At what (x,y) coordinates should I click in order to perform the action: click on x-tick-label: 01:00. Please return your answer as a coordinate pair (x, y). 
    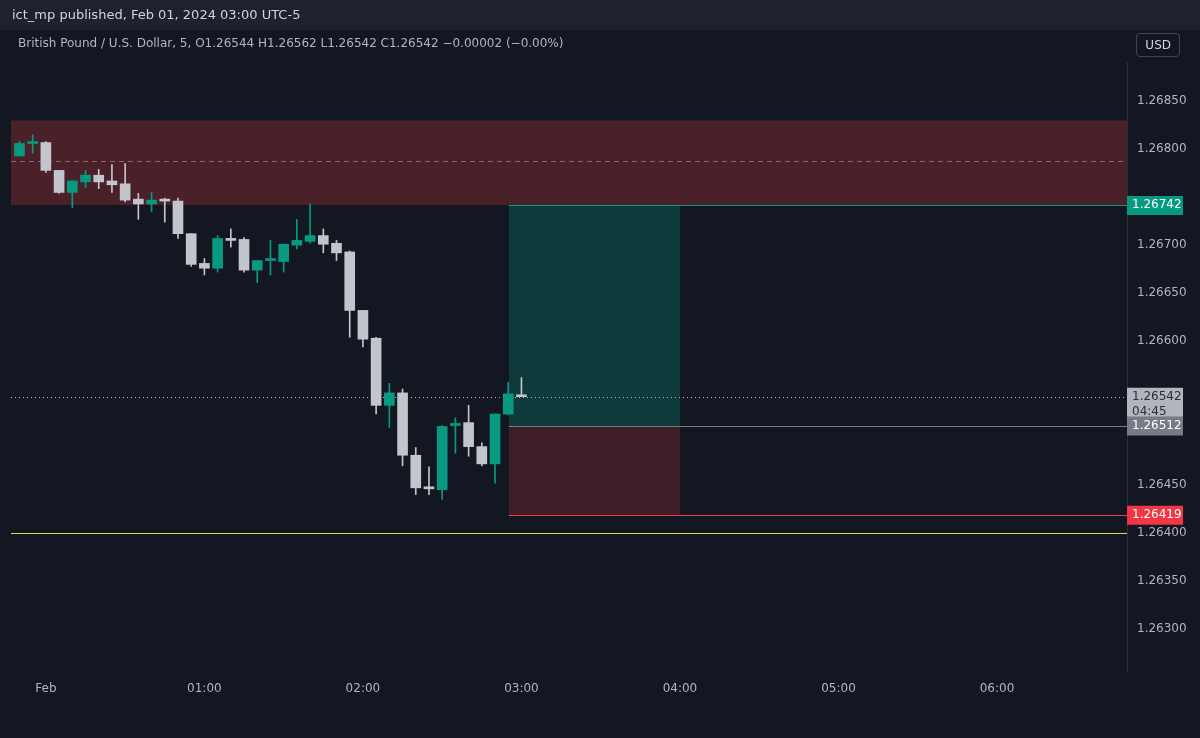
    Looking at the image, I should click on (204, 688).